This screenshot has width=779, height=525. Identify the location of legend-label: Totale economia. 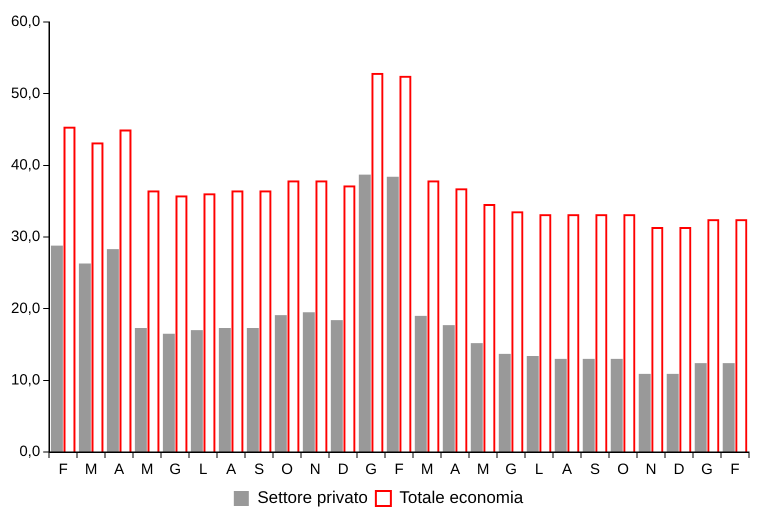
(461, 498).